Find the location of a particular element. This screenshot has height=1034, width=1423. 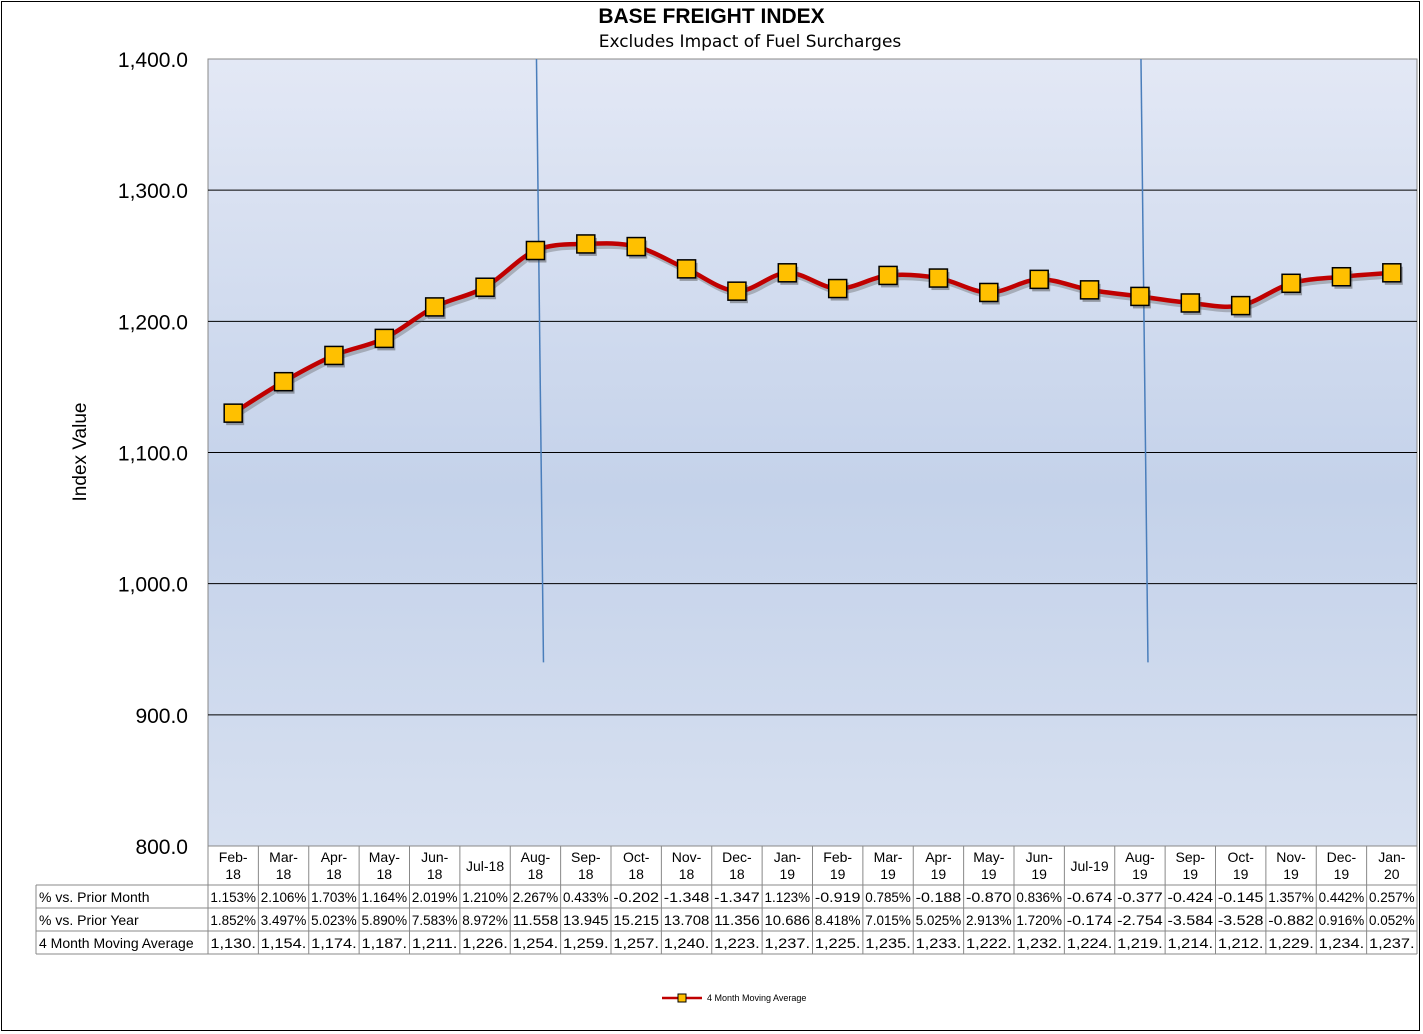

table-cell: 1,233. is located at coordinates (939, 943).